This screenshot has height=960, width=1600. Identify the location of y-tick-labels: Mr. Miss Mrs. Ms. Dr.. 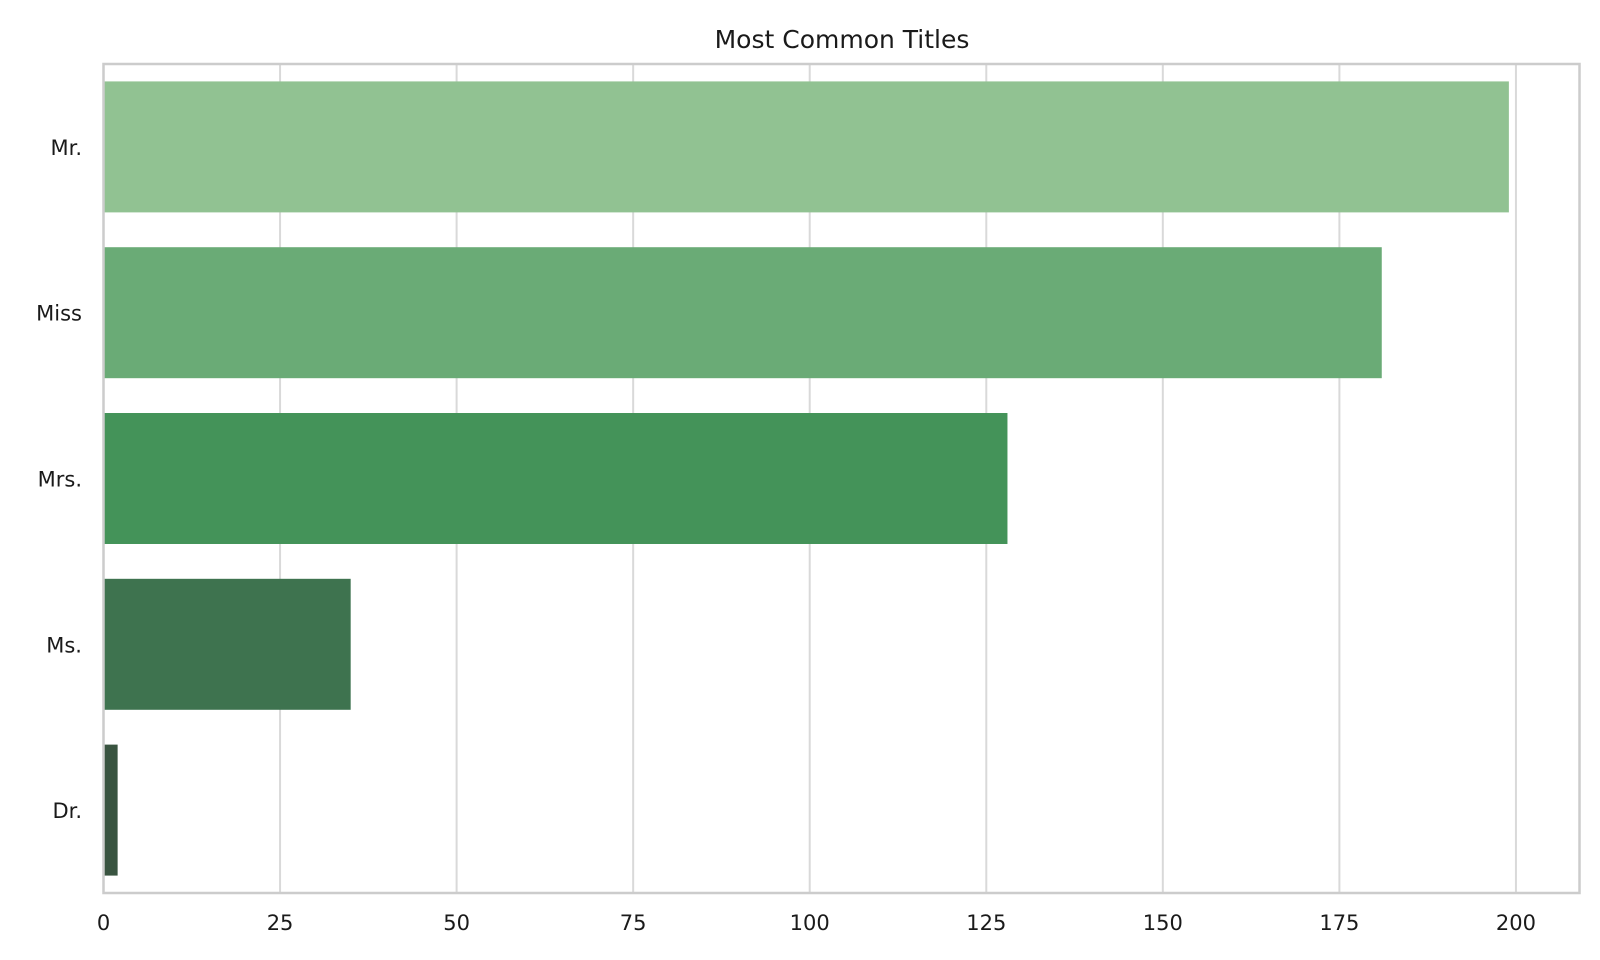
(59, 479).